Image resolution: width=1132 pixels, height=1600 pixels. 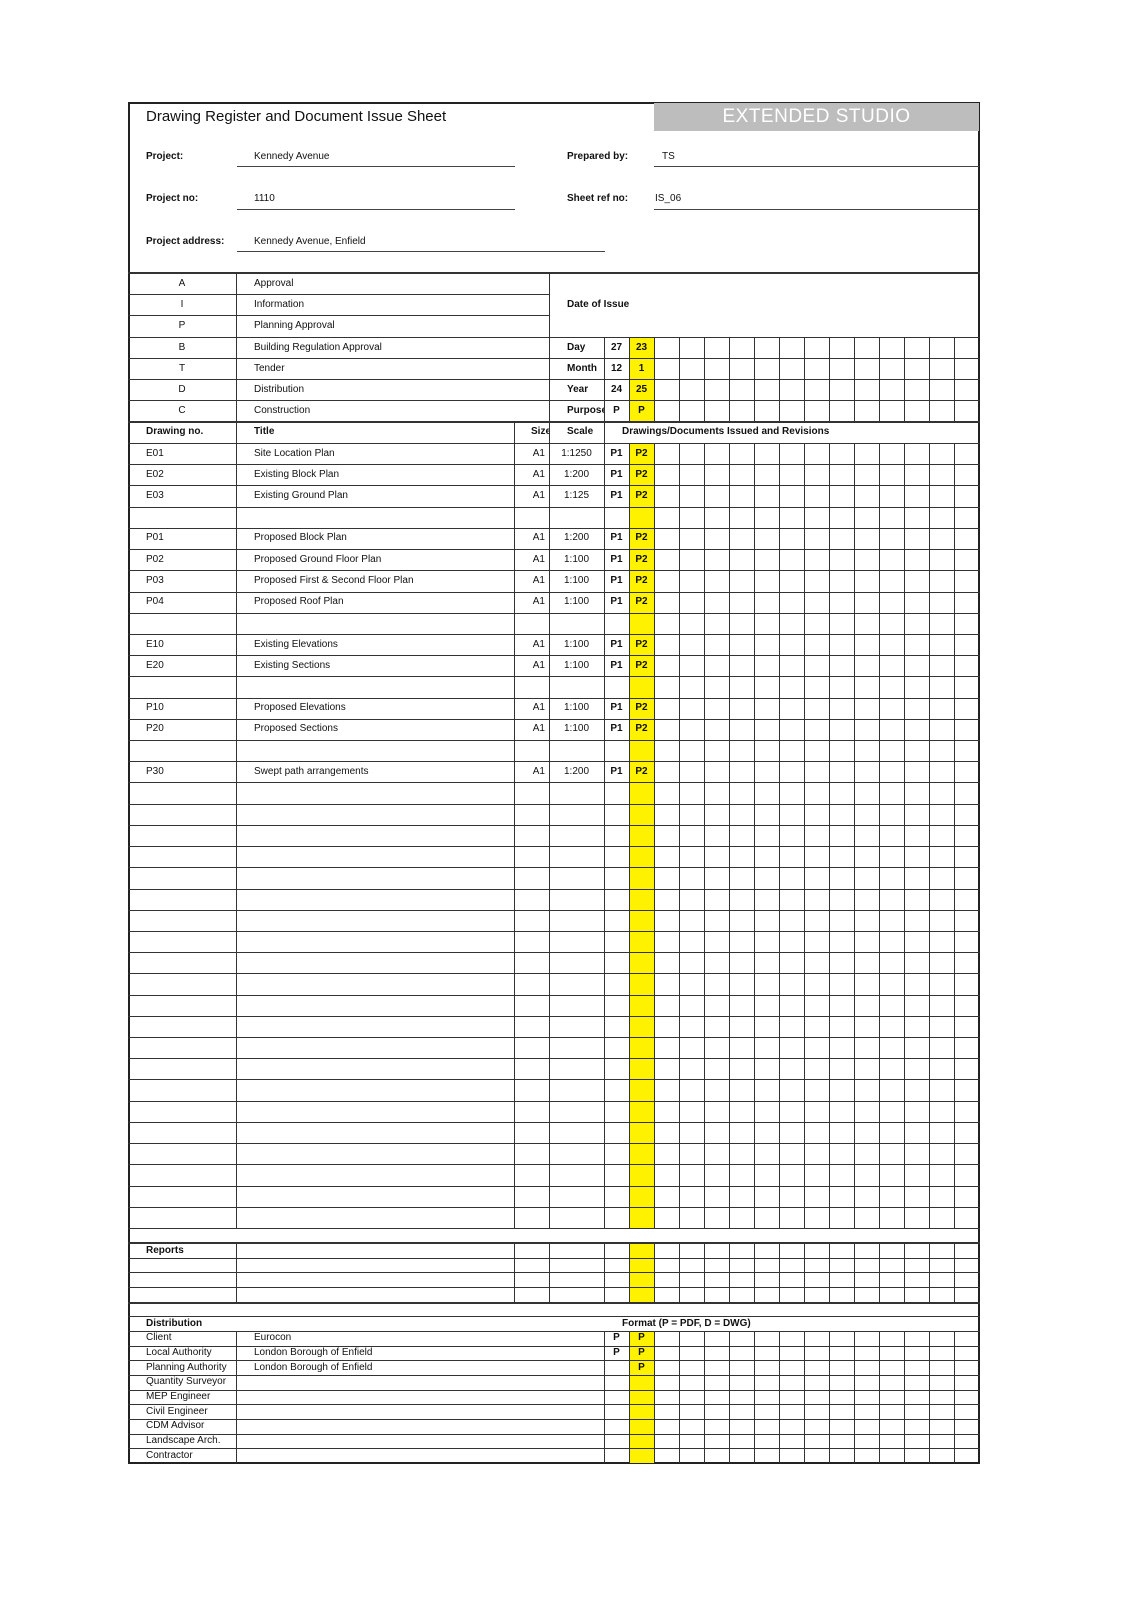 What do you see at coordinates (616, 368) in the screenshot?
I see `issue-value: 12` at bounding box center [616, 368].